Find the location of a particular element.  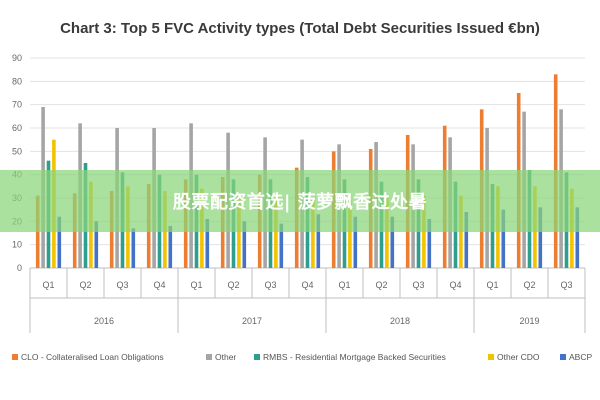

overlay-text: 股票配资首选| 菠萝飘香过处暑 is located at coordinates (300, 202).